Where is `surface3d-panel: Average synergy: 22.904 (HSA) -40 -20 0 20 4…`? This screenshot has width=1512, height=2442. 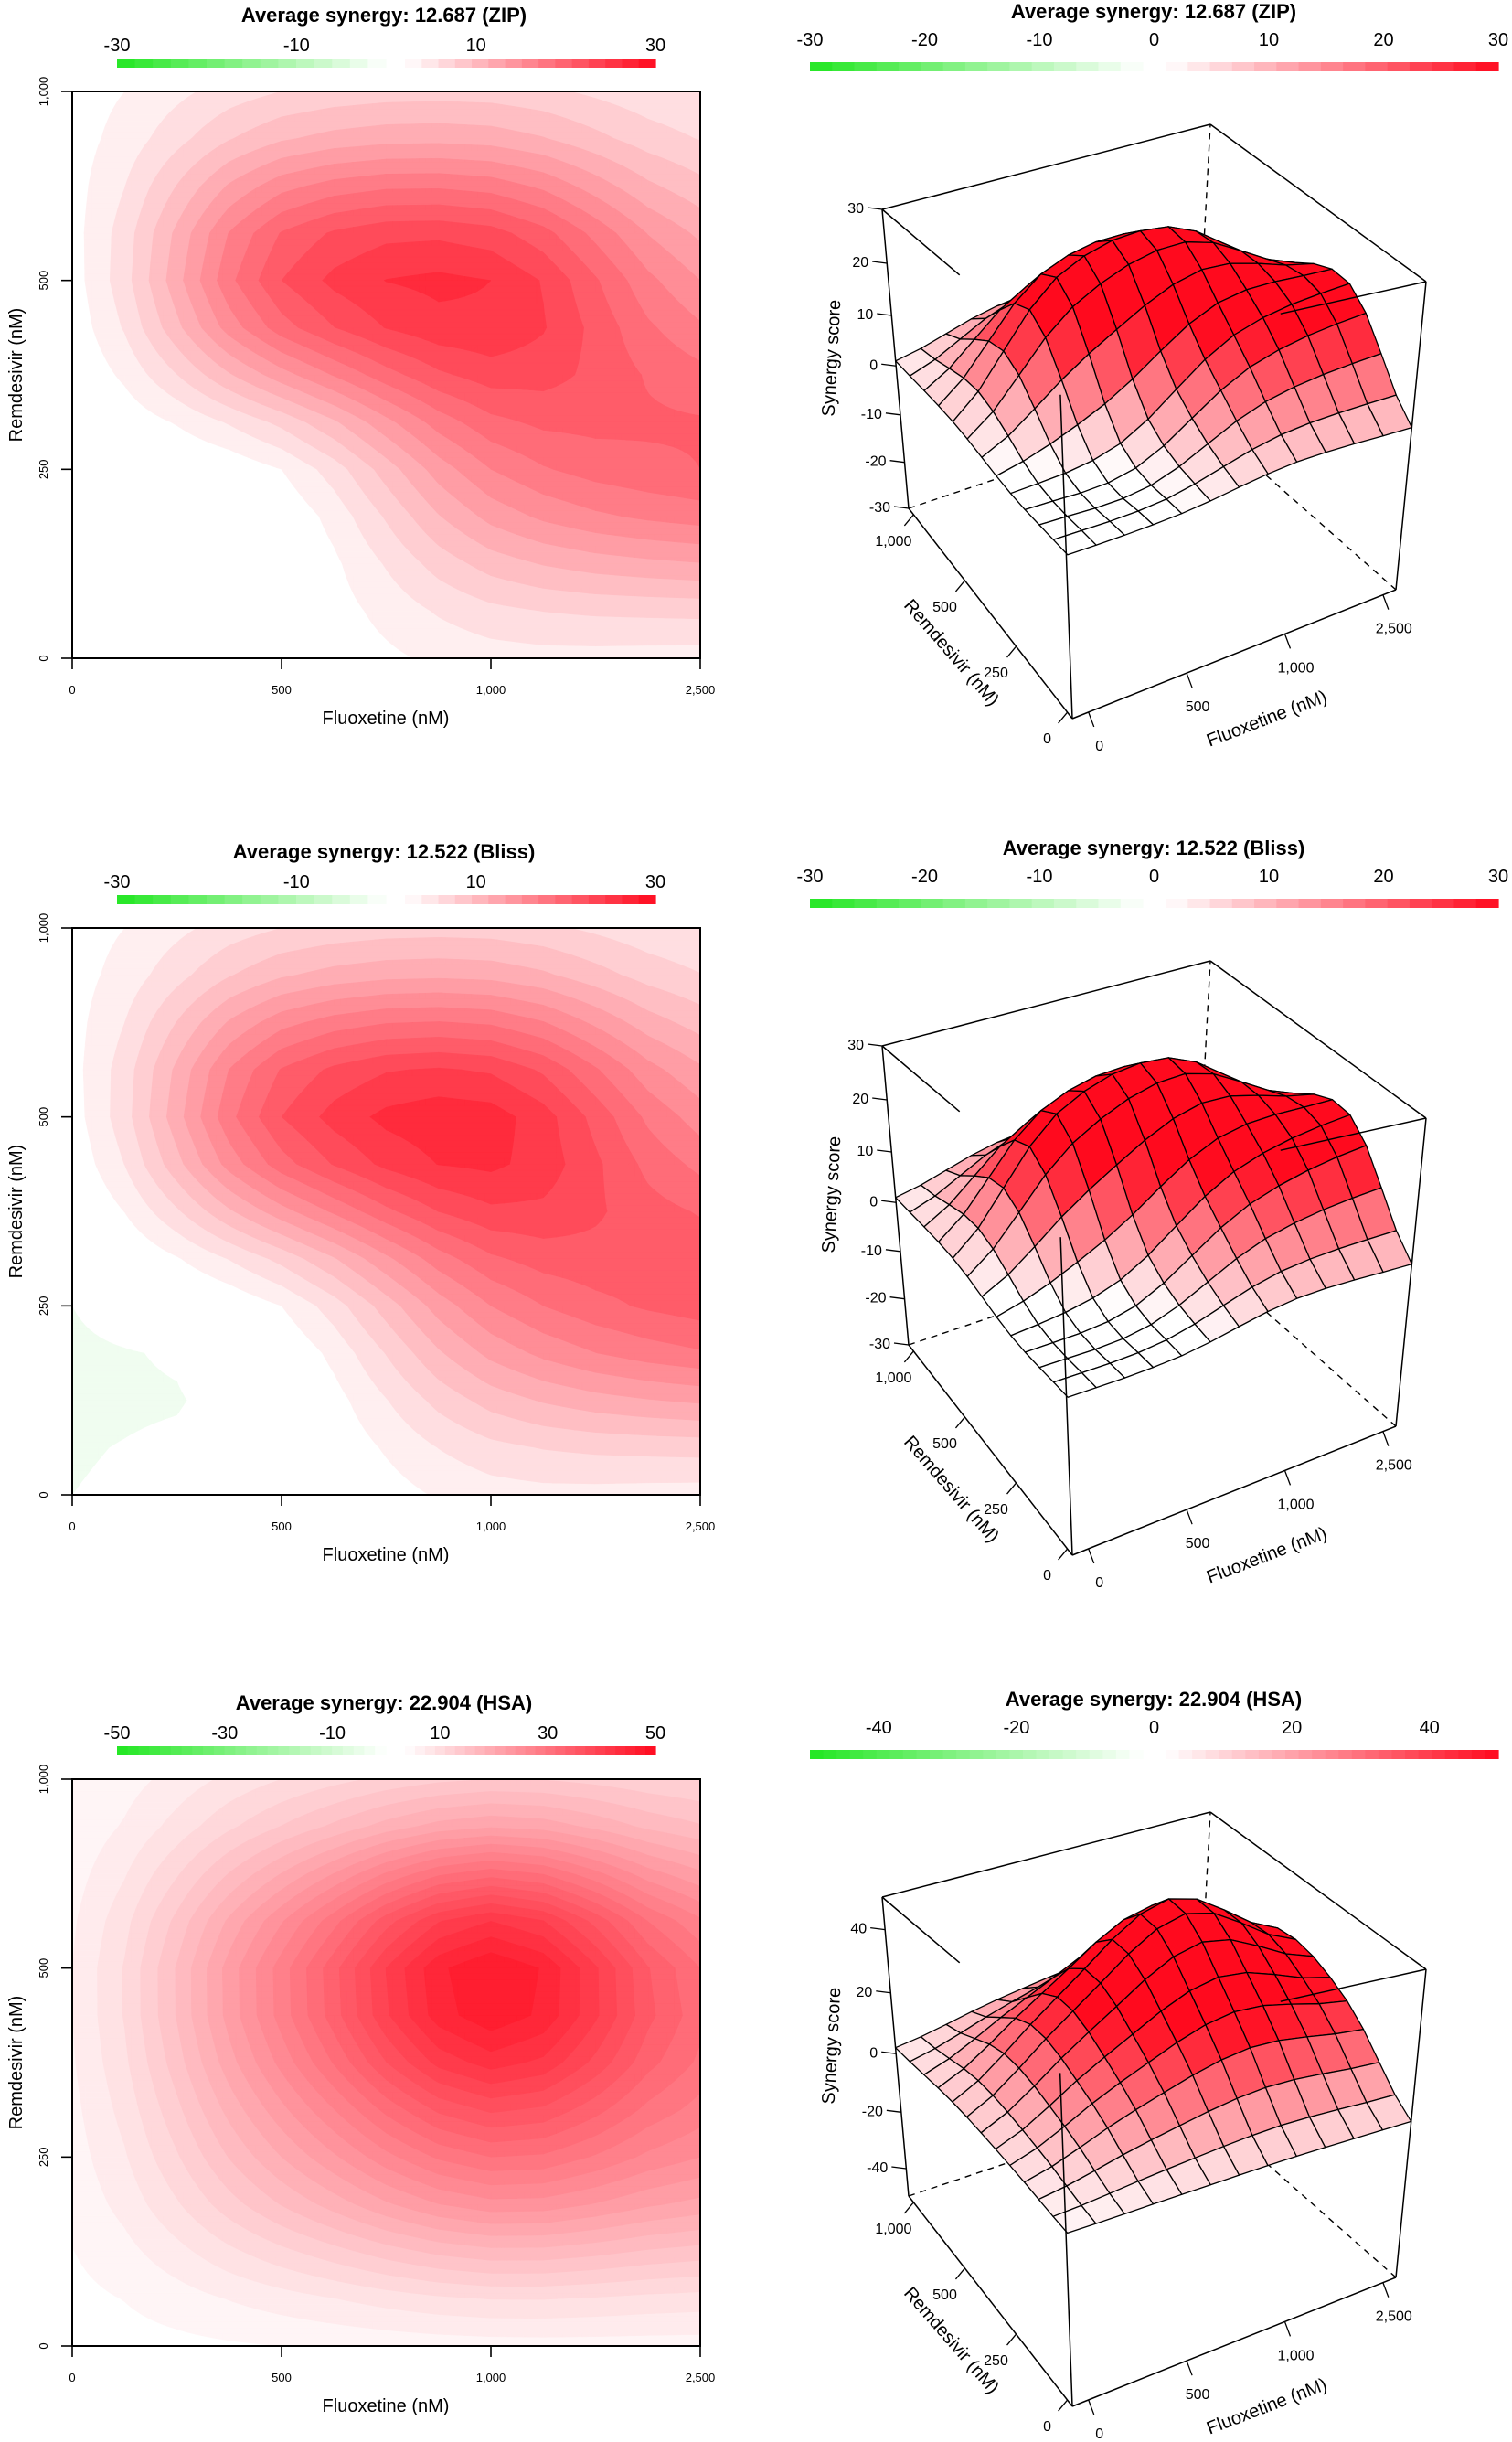
surface3d-panel: Average synergy: 22.904 (HSA) -40 -20 0 20 4… is located at coordinates (1154, 2065).